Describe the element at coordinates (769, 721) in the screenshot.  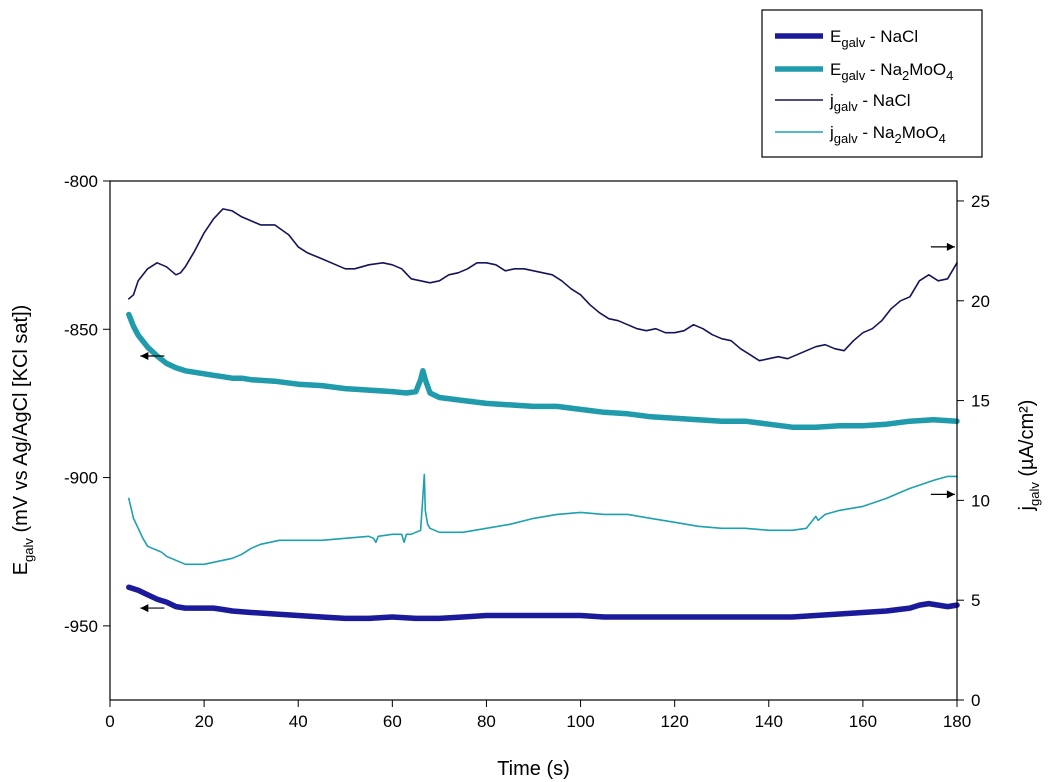
I see `x-tick-label: 140` at that location.